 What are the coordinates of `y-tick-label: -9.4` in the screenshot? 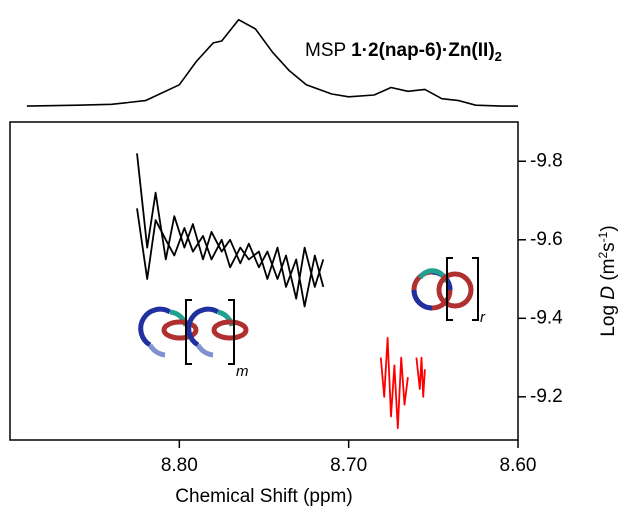 It's located at (546, 317).